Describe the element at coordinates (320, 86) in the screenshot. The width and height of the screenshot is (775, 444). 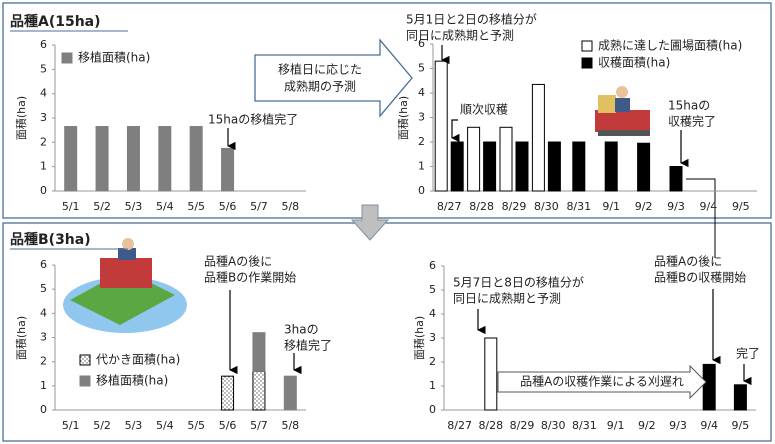
I see `arrow-label: 成熟期の予測` at that location.